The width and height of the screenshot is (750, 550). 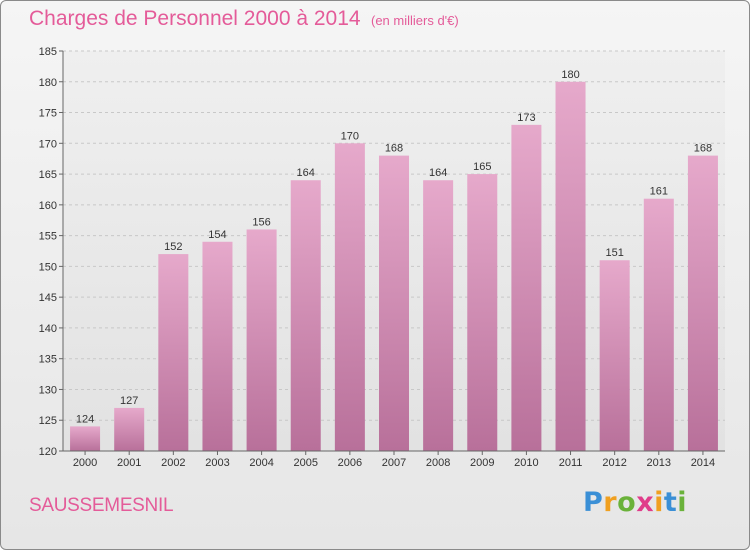 What do you see at coordinates (48, 175) in the screenshot?
I see `y-tick-label: 165` at bounding box center [48, 175].